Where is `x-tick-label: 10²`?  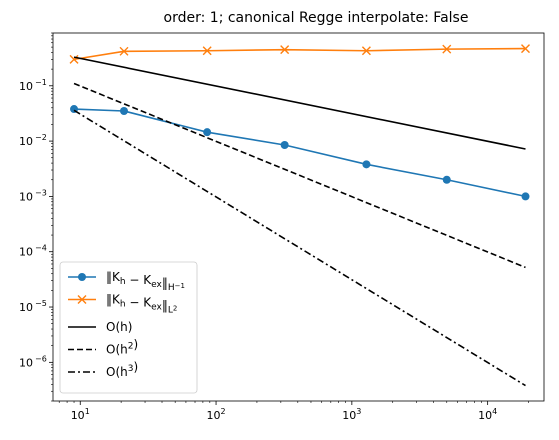 x-tick-label: 10² is located at coordinates (216, 414).